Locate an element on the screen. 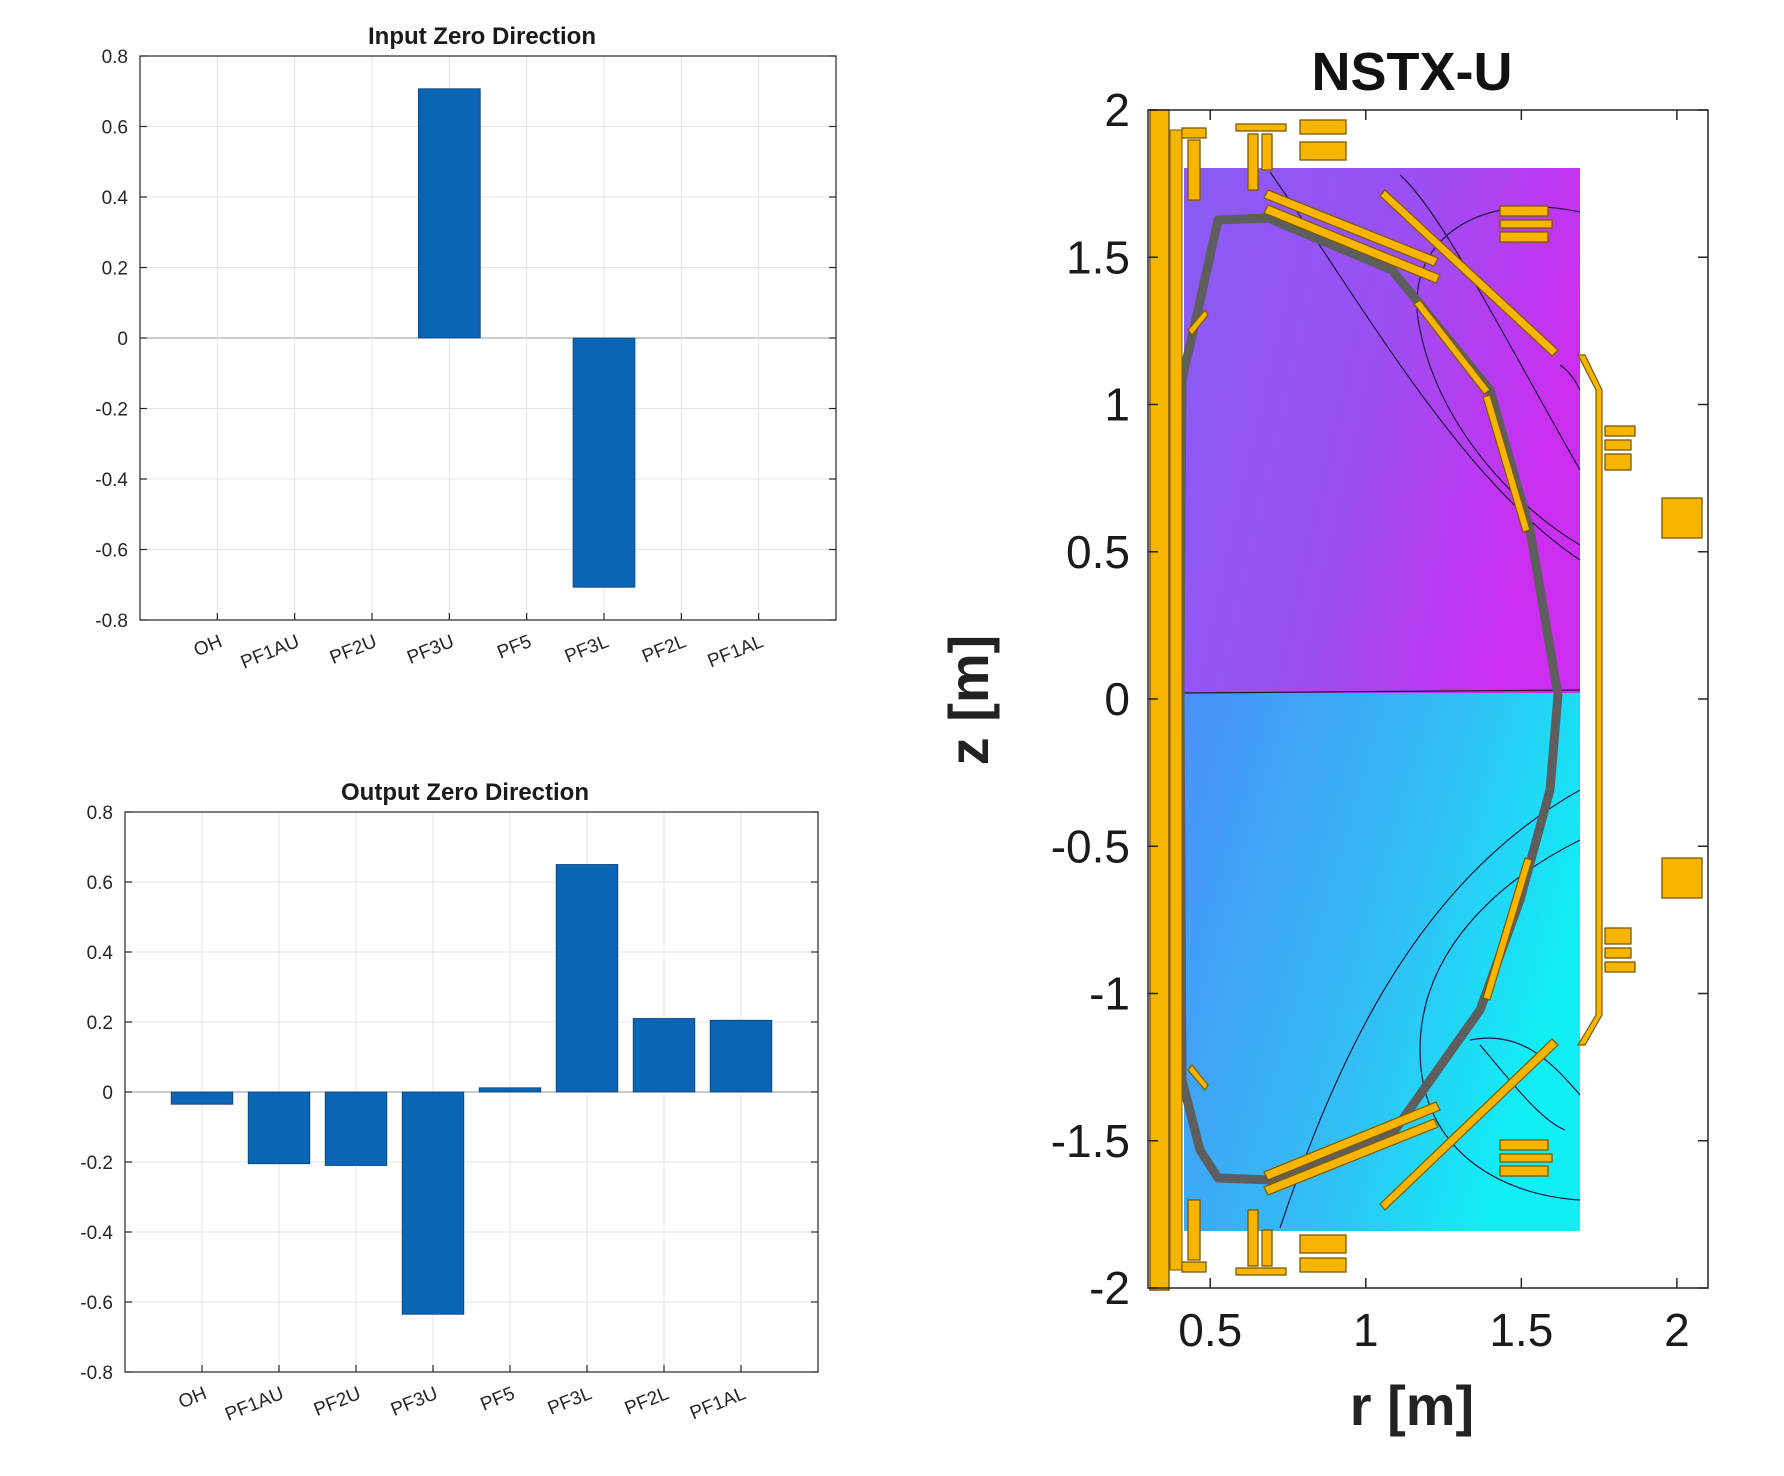 The width and height of the screenshot is (1784, 1476). x-axis-label: r [m] is located at coordinates (1412, 1405).